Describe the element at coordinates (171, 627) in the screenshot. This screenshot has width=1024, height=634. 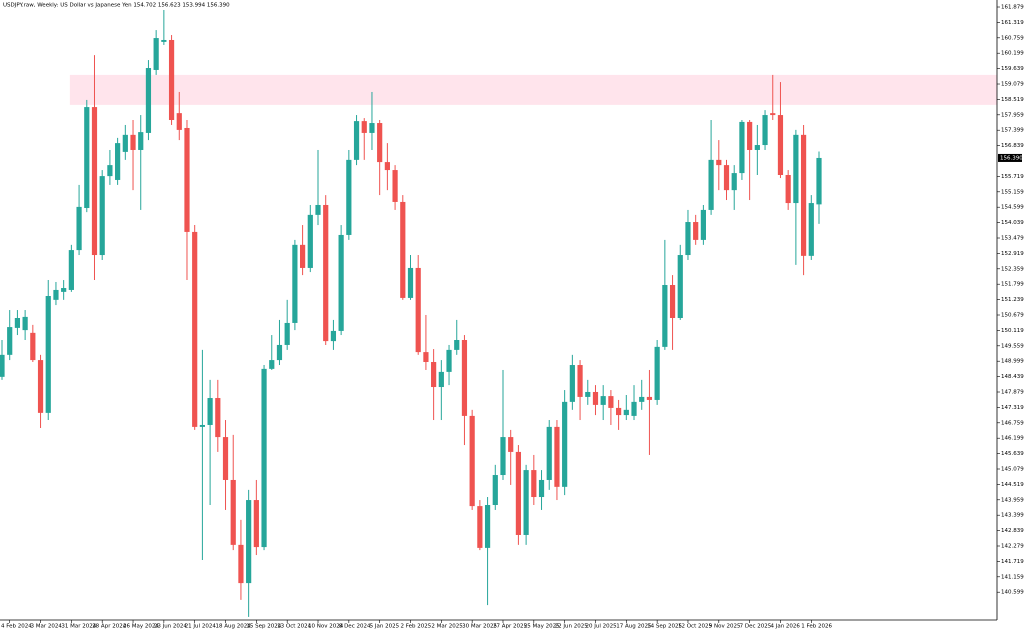
I see `x-tick-label: 23 Jun 2024` at that location.